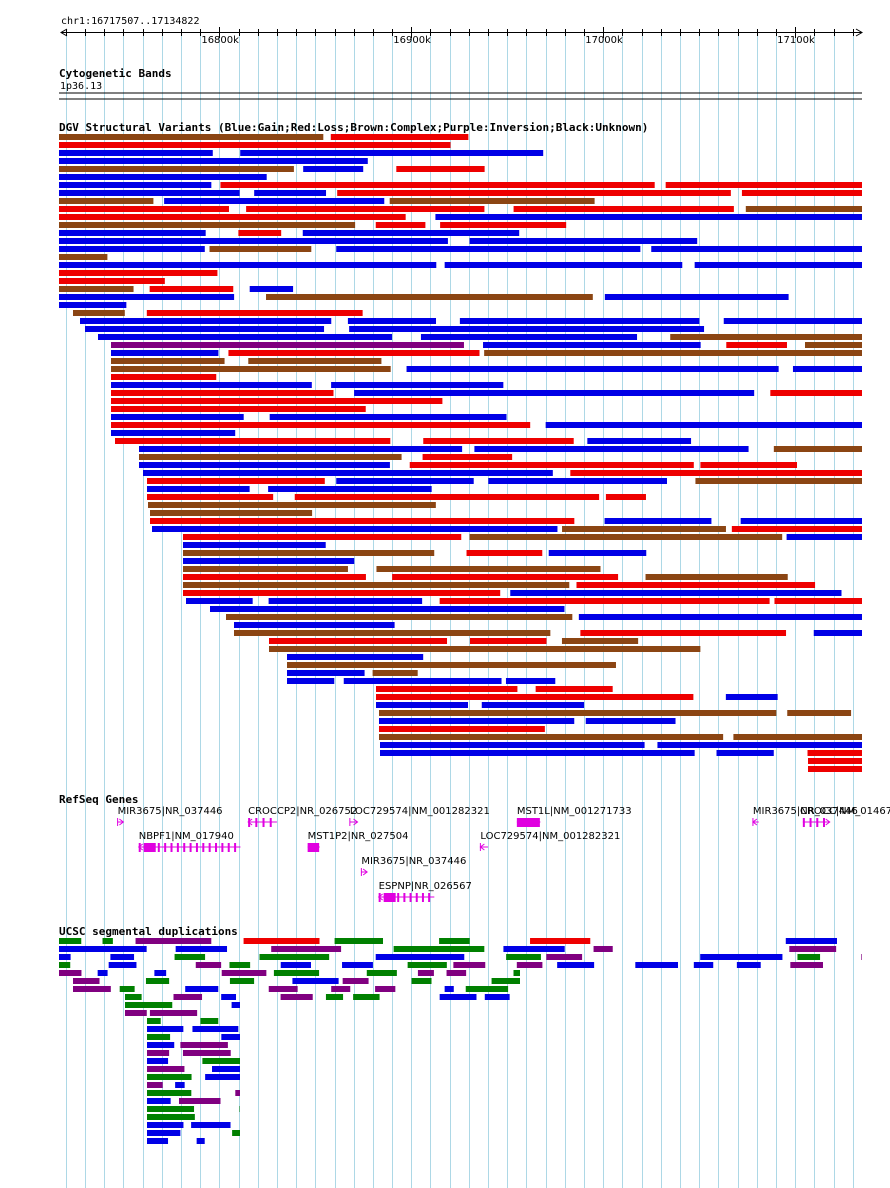 The image size is (890, 1188). Describe the element at coordinates (364, 872) in the screenshot. I see `gene-mir3675` at that location.